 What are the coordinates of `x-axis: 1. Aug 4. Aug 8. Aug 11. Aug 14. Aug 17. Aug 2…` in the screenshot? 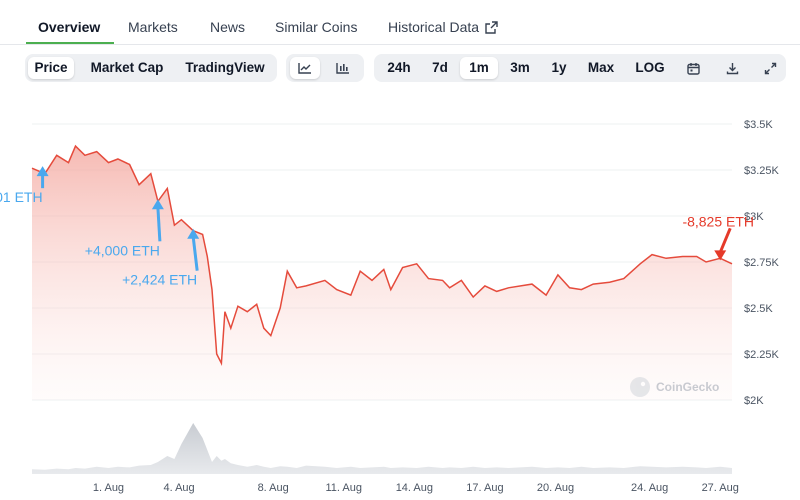 It's located at (416, 488).